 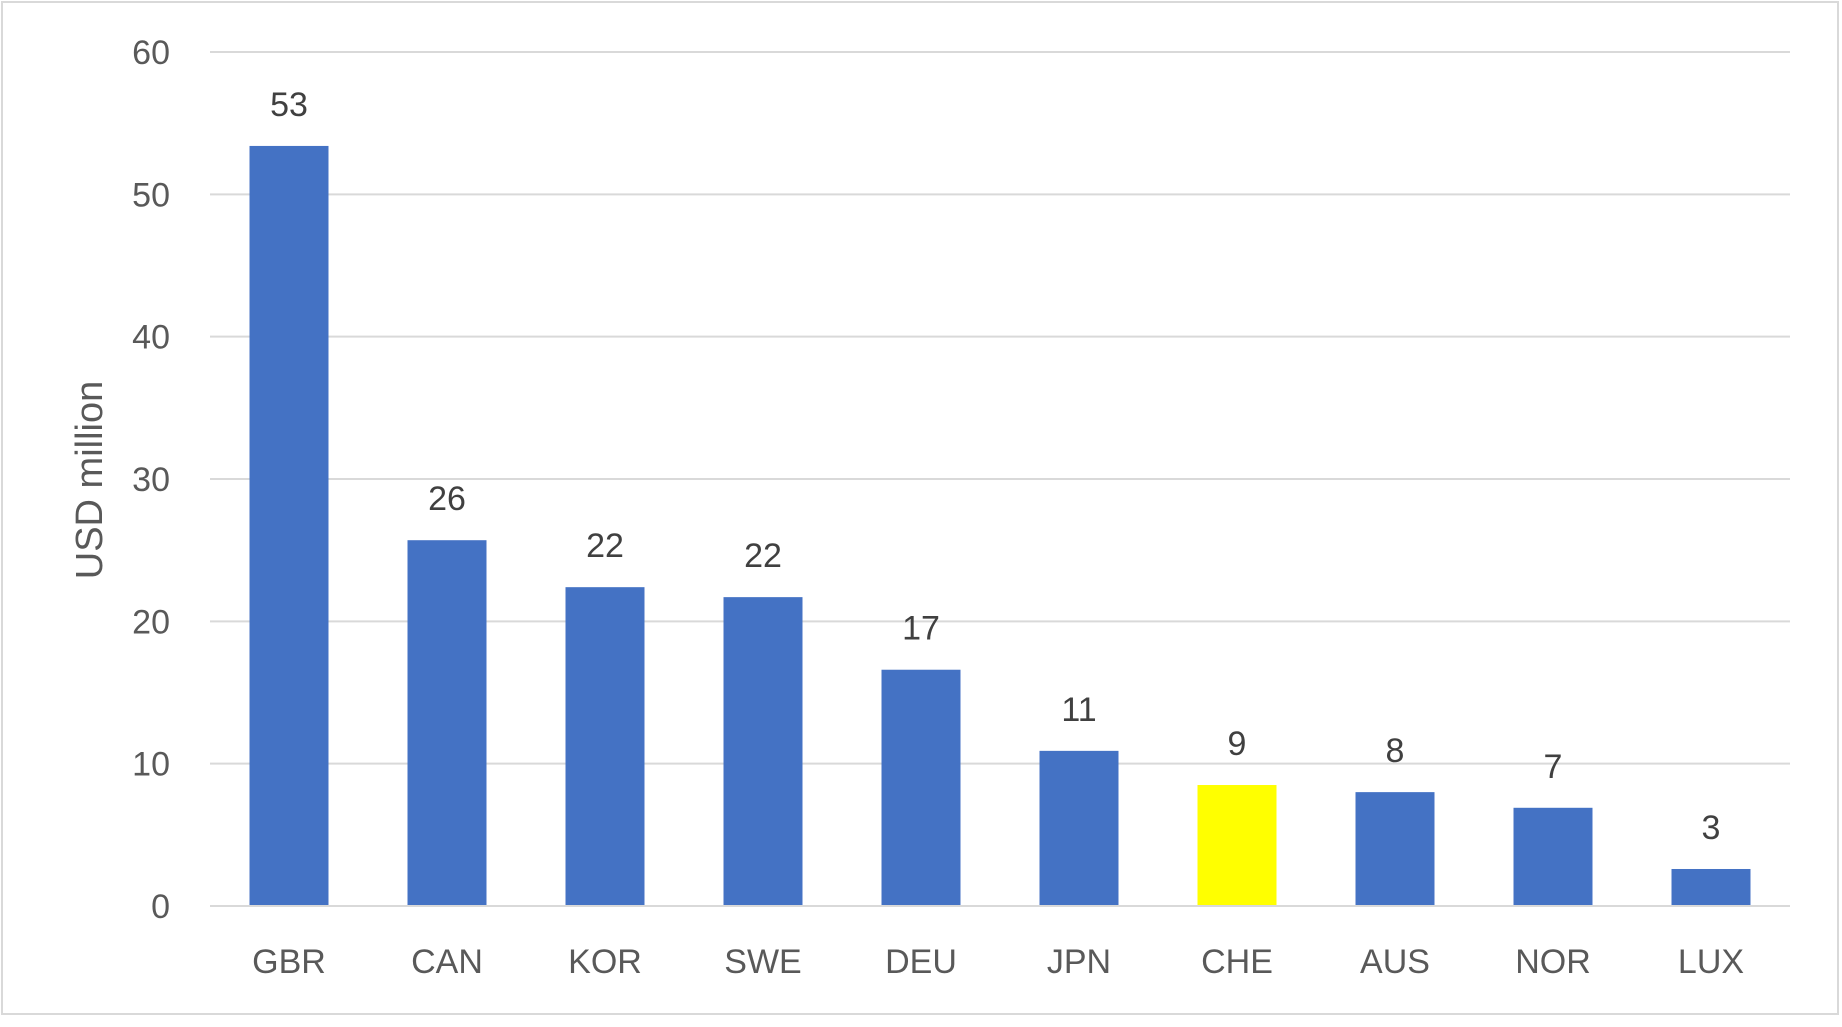 What do you see at coordinates (289, 525) in the screenshot?
I see `bar-gbr` at bounding box center [289, 525].